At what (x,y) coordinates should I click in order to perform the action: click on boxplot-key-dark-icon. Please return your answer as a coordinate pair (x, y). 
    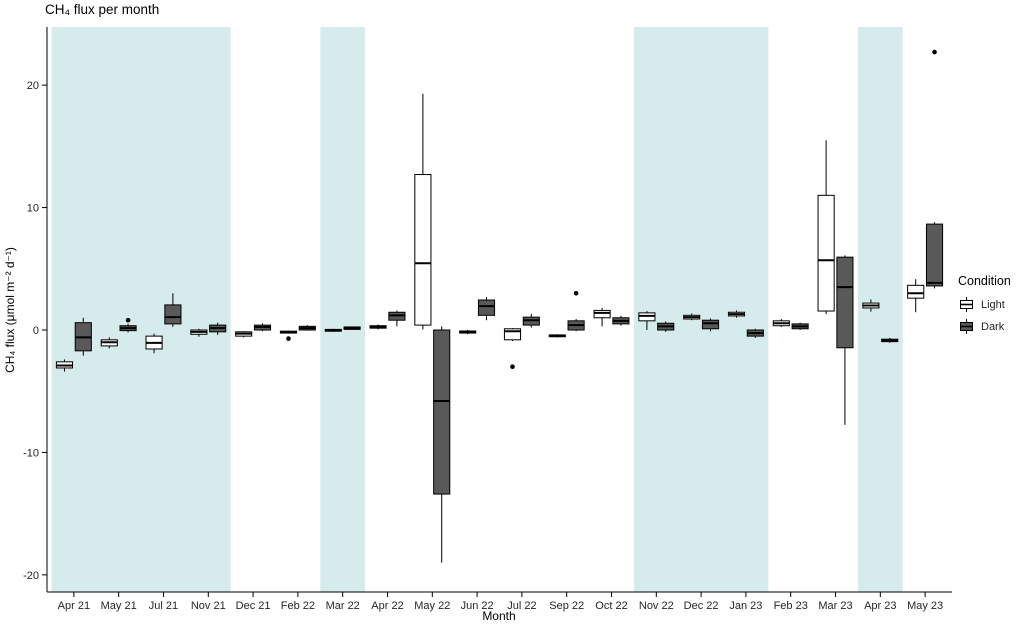
    Looking at the image, I should click on (966, 326).